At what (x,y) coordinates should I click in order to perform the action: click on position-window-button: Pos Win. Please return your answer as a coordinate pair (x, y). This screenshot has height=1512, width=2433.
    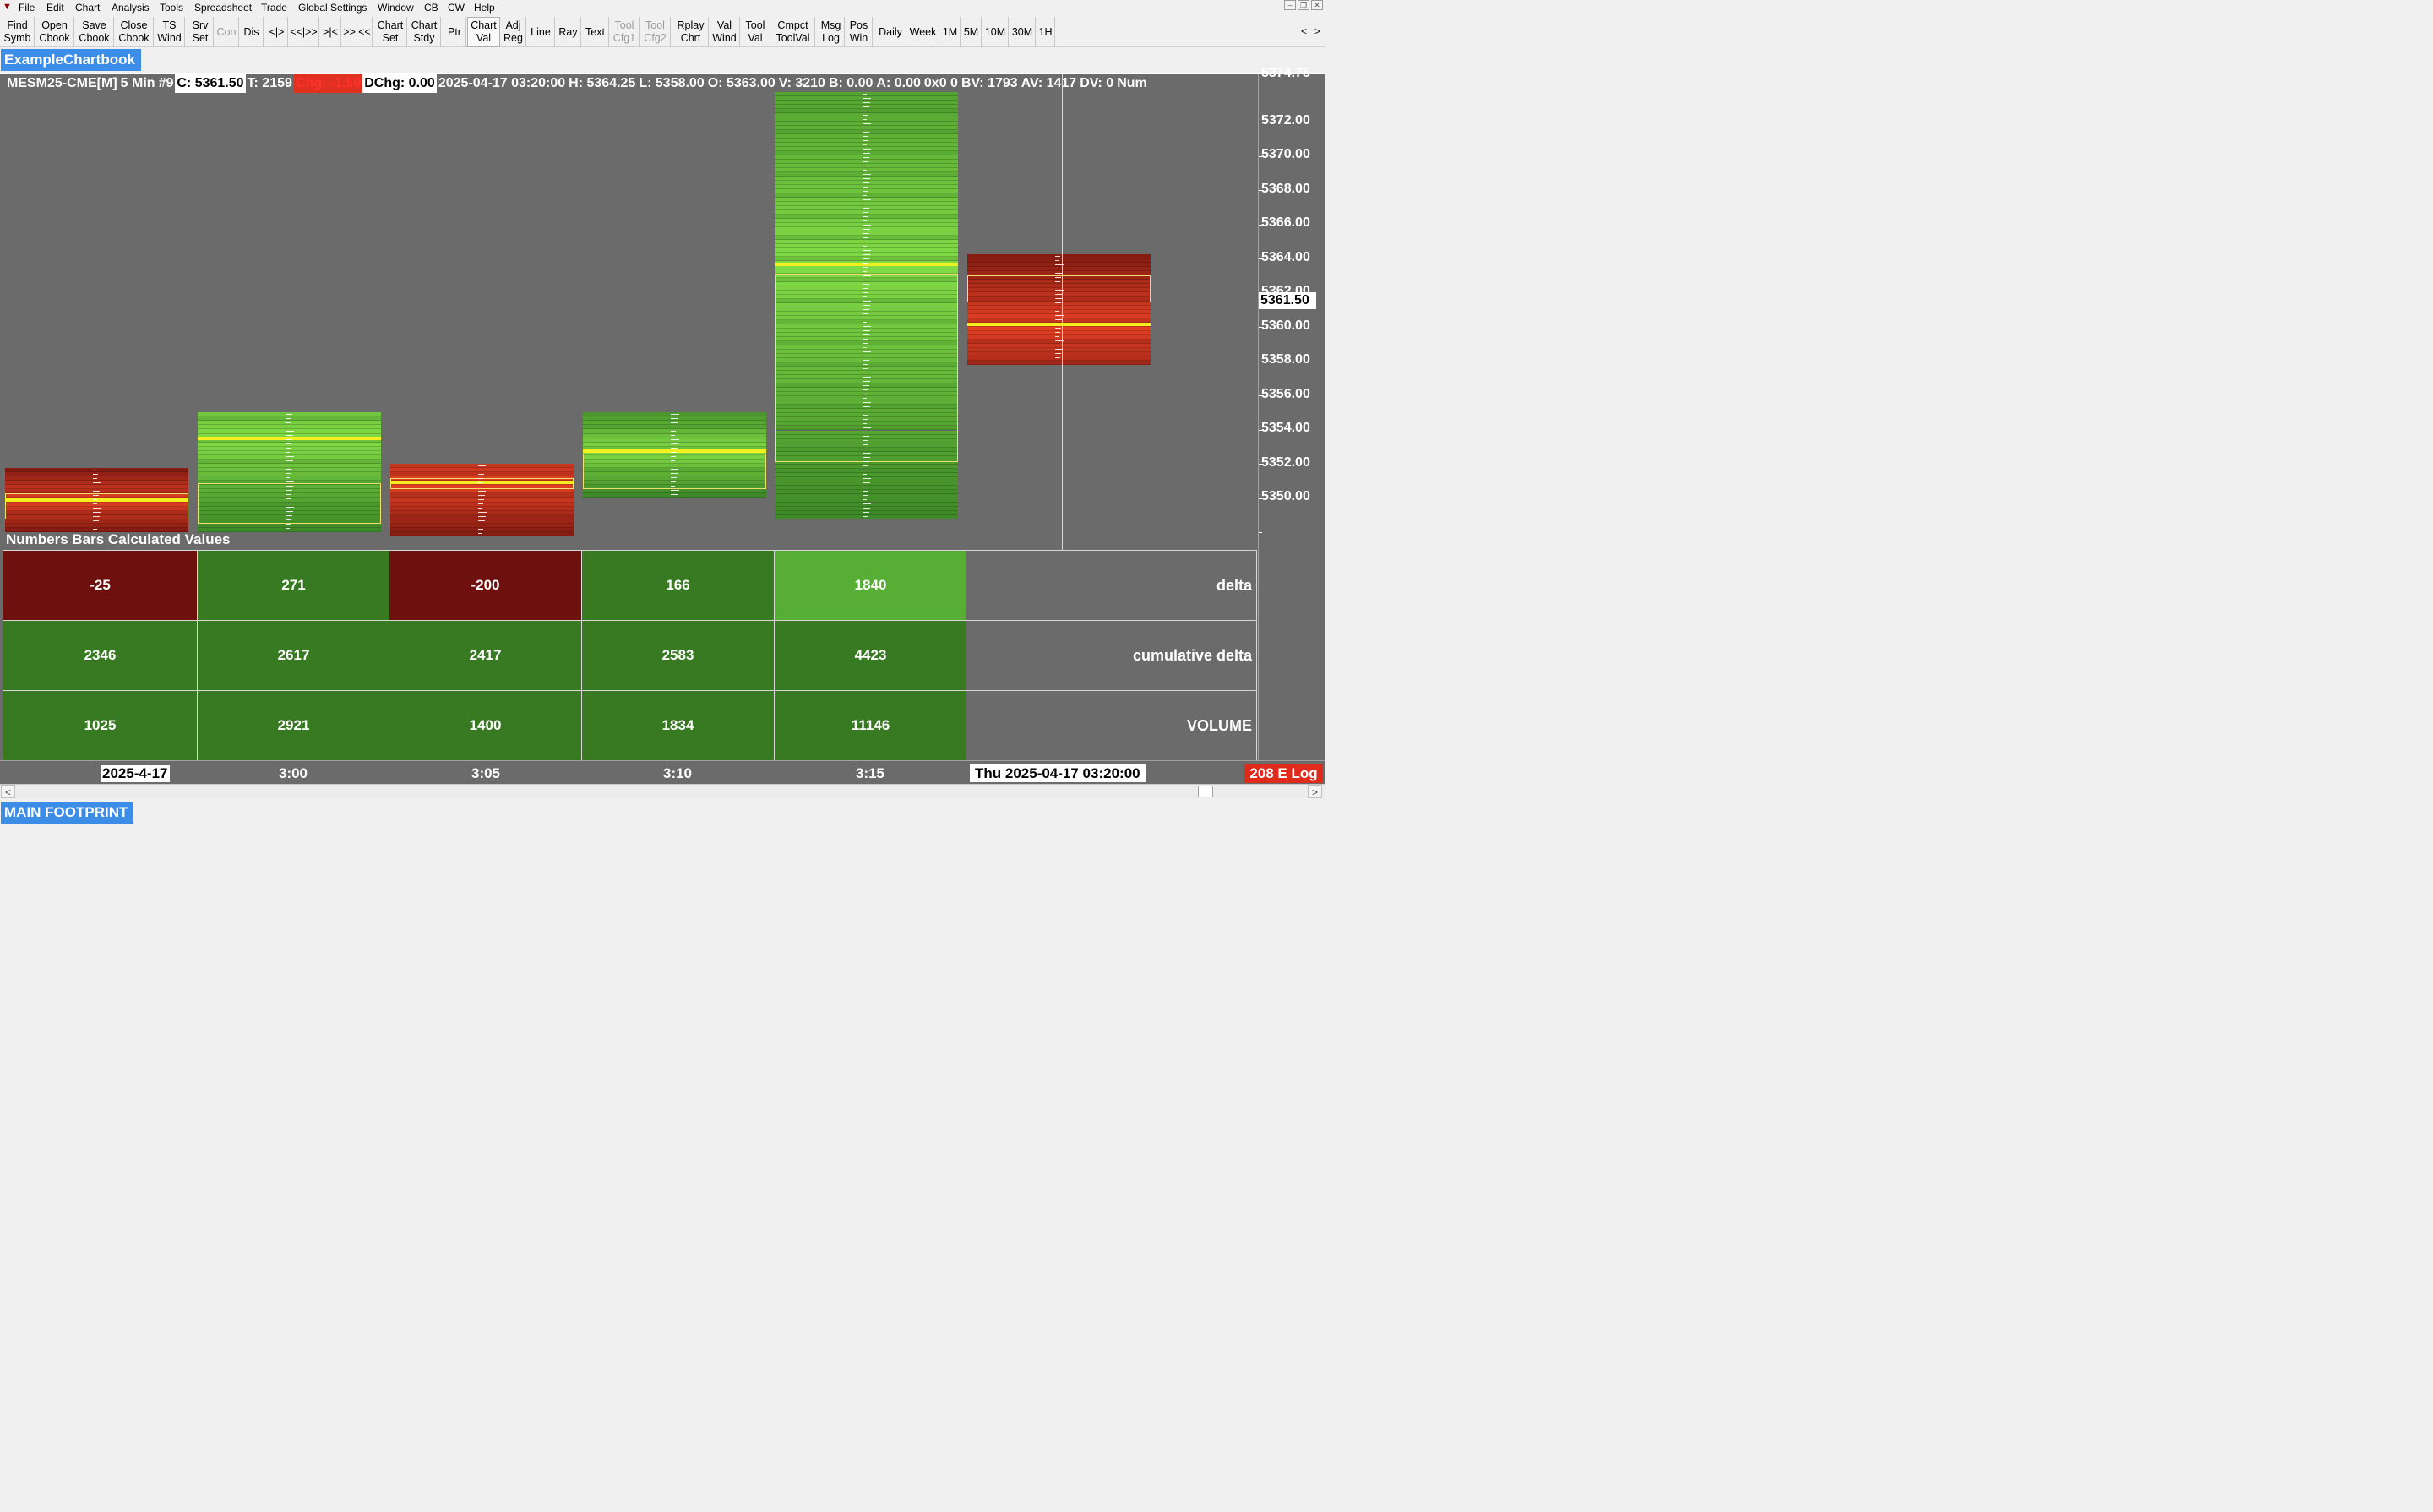
    Looking at the image, I should click on (860, 32).